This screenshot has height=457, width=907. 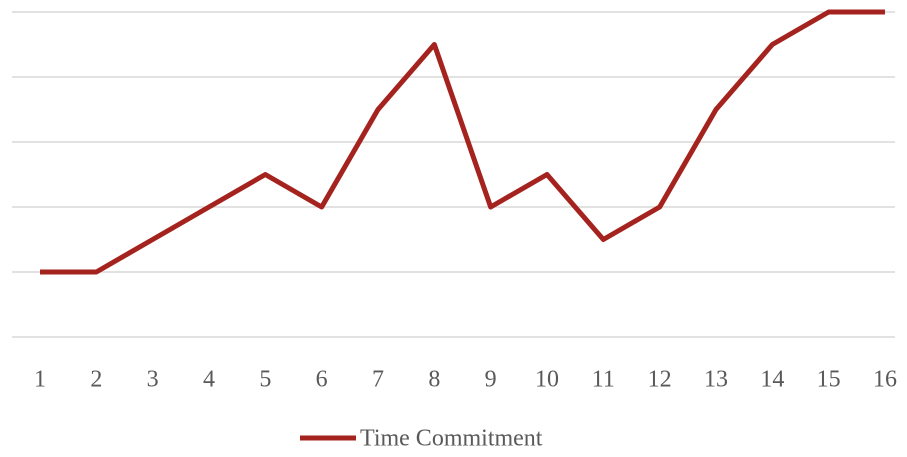 What do you see at coordinates (547, 380) in the screenshot?
I see `x-tick-label: 10` at bounding box center [547, 380].